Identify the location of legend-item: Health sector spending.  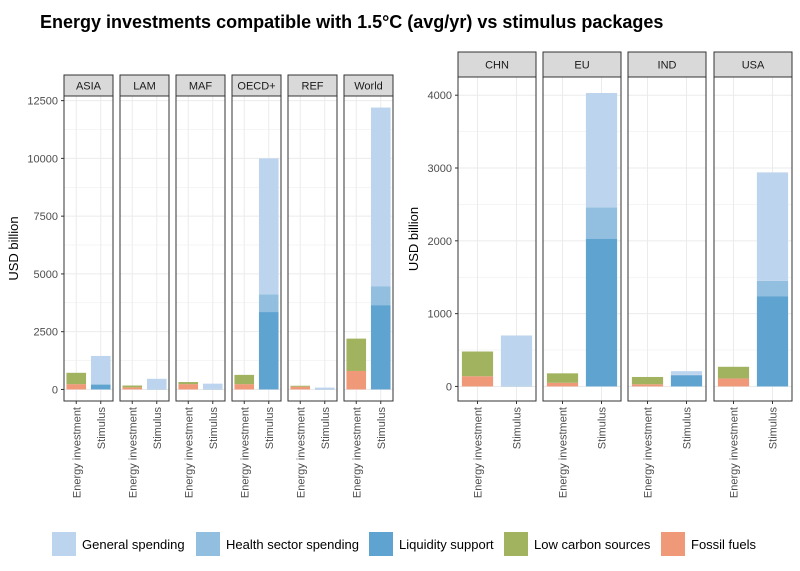
(277, 544).